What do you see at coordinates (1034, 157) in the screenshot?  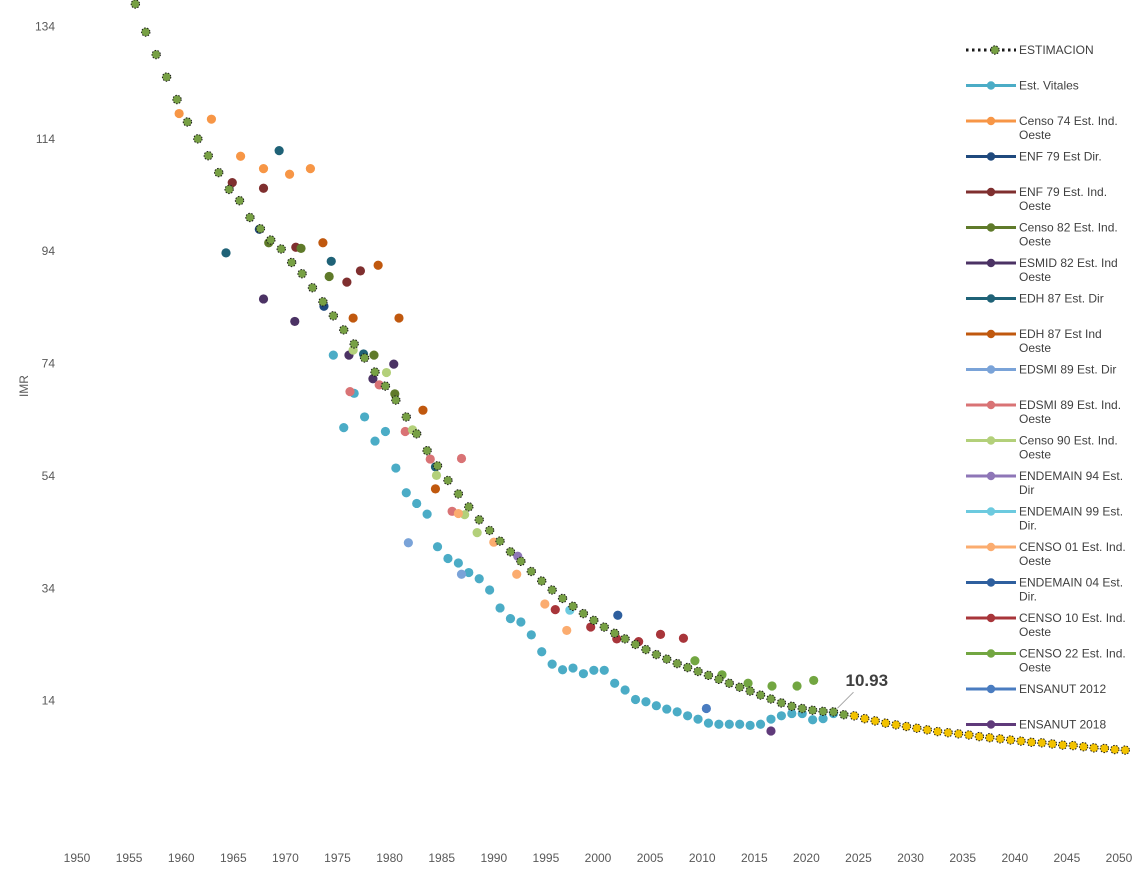 I see `legend-item: ENF 79 Est Dir.` at bounding box center [1034, 157].